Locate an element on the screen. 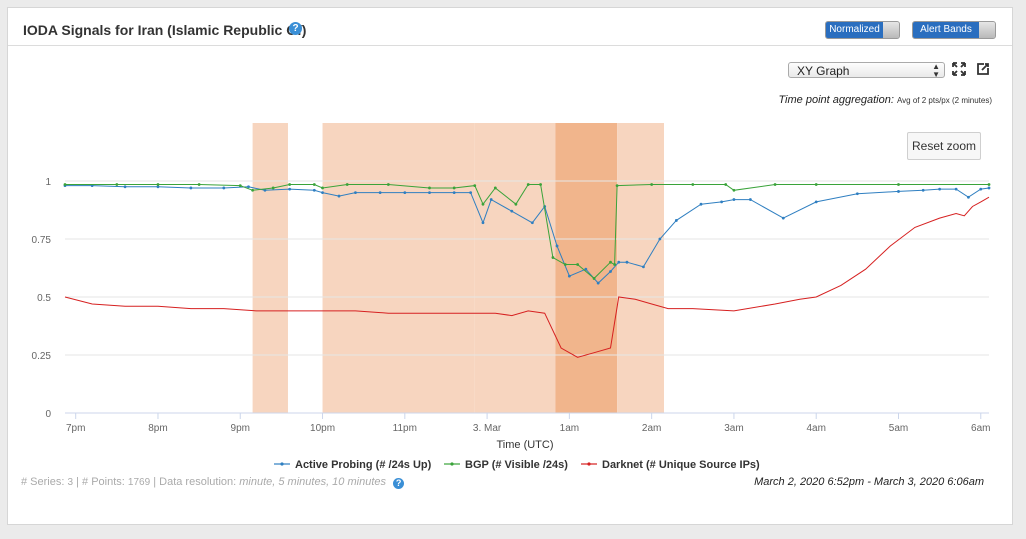 This screenshot has width=1026, height=539. help-icon: ? is located at coordinates (295, 28).